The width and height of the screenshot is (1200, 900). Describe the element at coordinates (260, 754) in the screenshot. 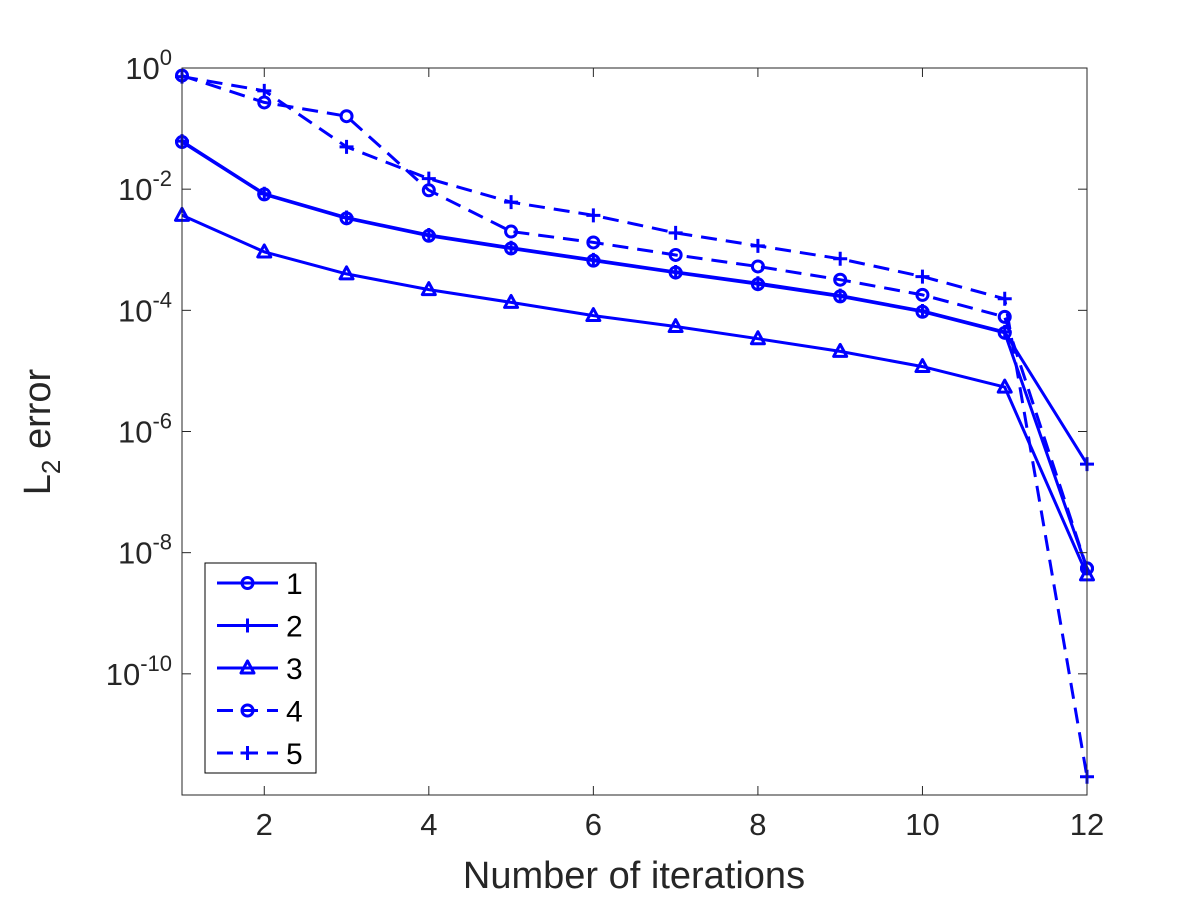

I see `legend-item-5: 5` at that location.